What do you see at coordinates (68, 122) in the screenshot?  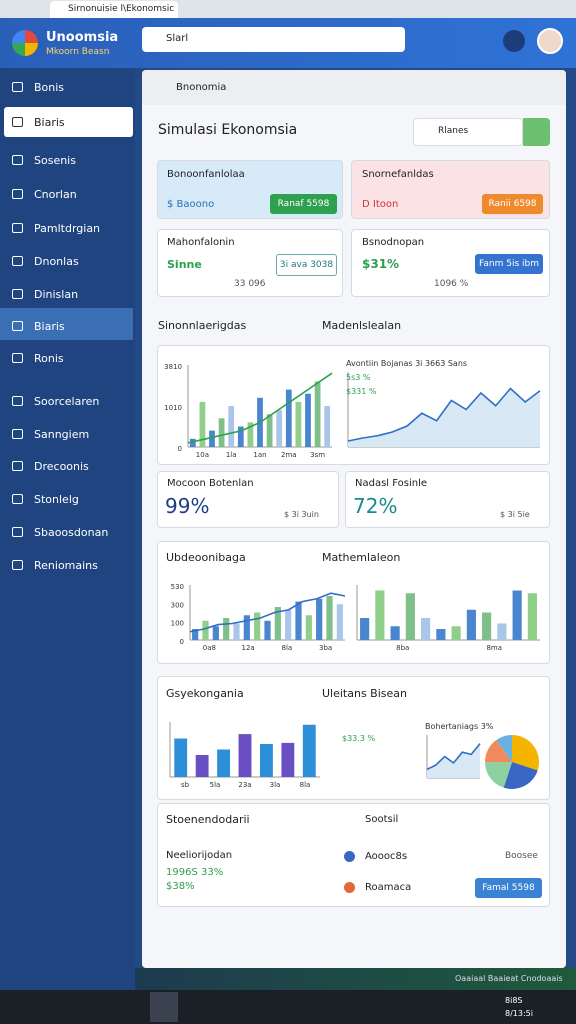 I see `sidebar-active` at bounding box center [68, 122].